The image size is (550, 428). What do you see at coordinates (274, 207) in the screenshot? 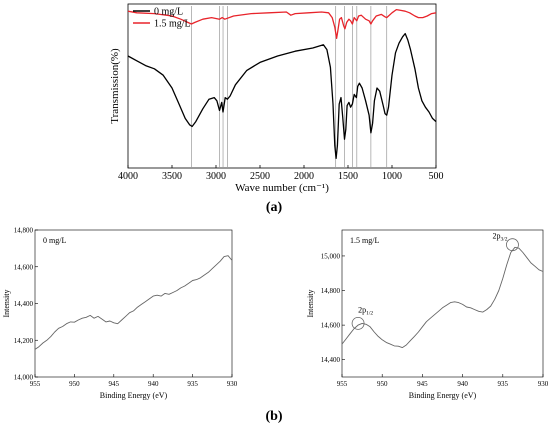
I see `panel-label-a: (a)` at bounding box center [274, 207].